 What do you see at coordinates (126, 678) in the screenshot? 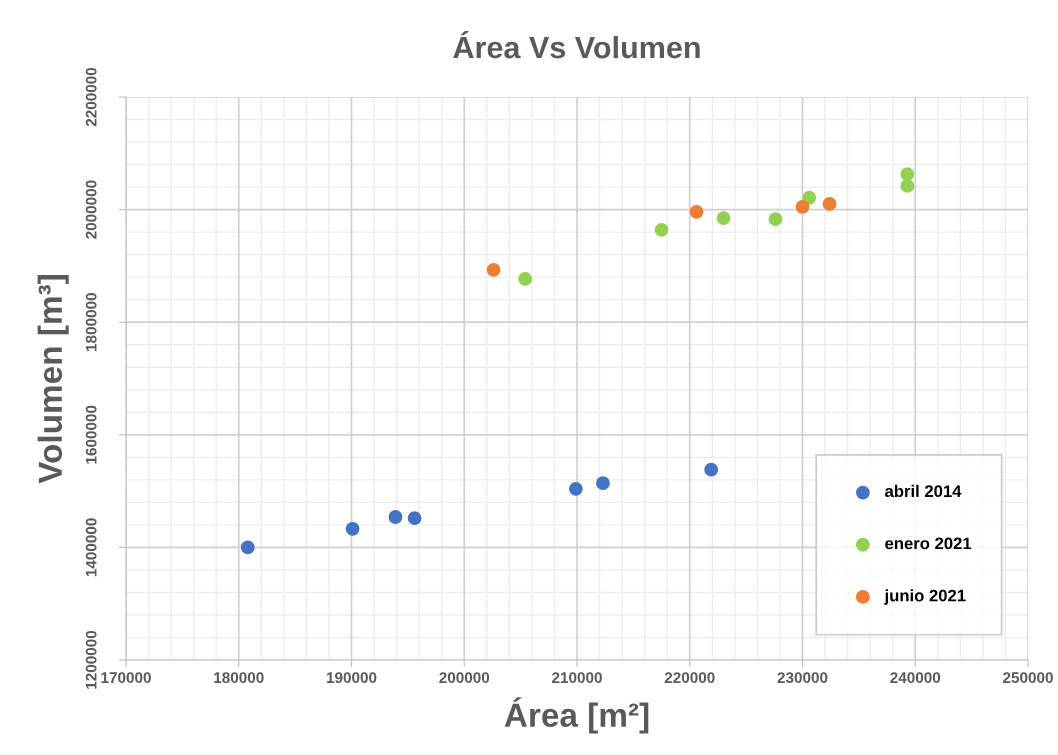
I see `x-tick-label: 170000` at bounding box center [126, 678].